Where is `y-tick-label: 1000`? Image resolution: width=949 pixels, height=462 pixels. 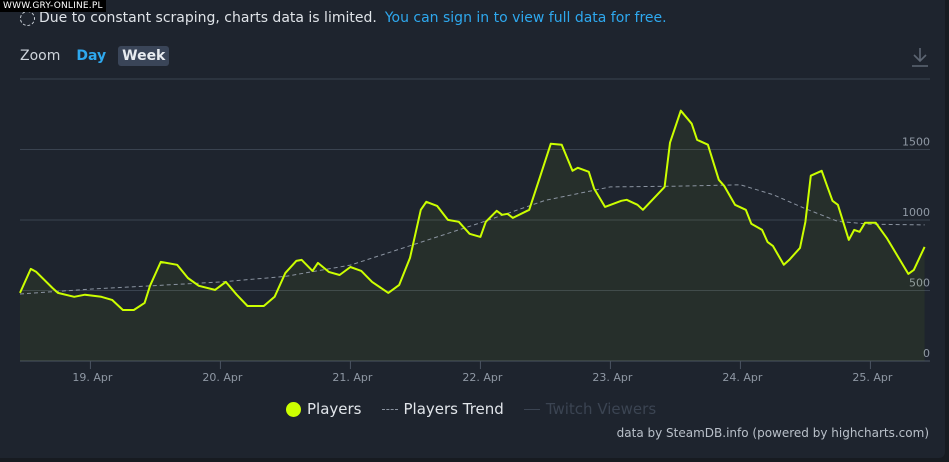 y-tick-label: 1000 is located at coordinates (916, 212).